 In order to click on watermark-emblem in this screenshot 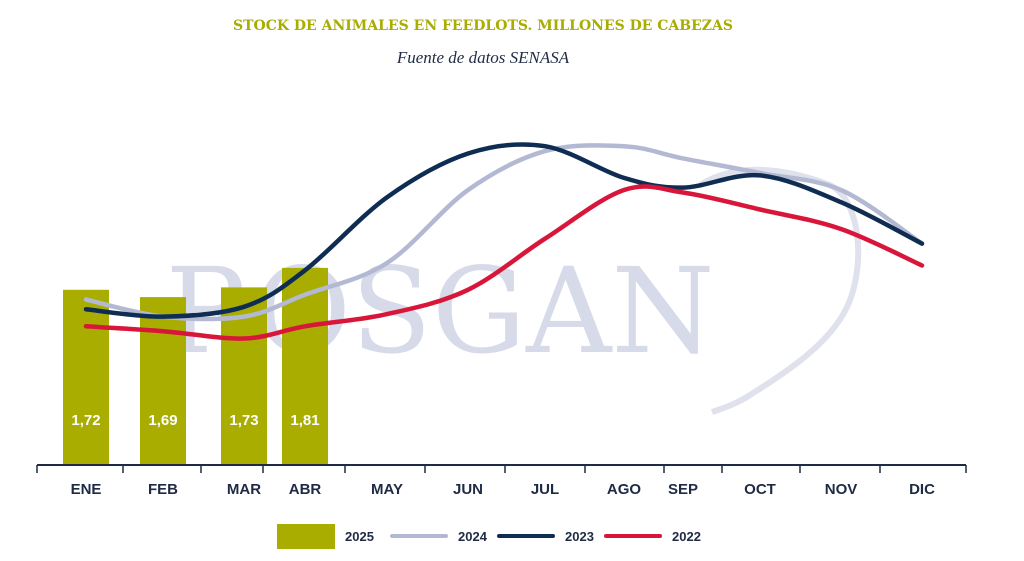, I will do `click(780, 290)`.